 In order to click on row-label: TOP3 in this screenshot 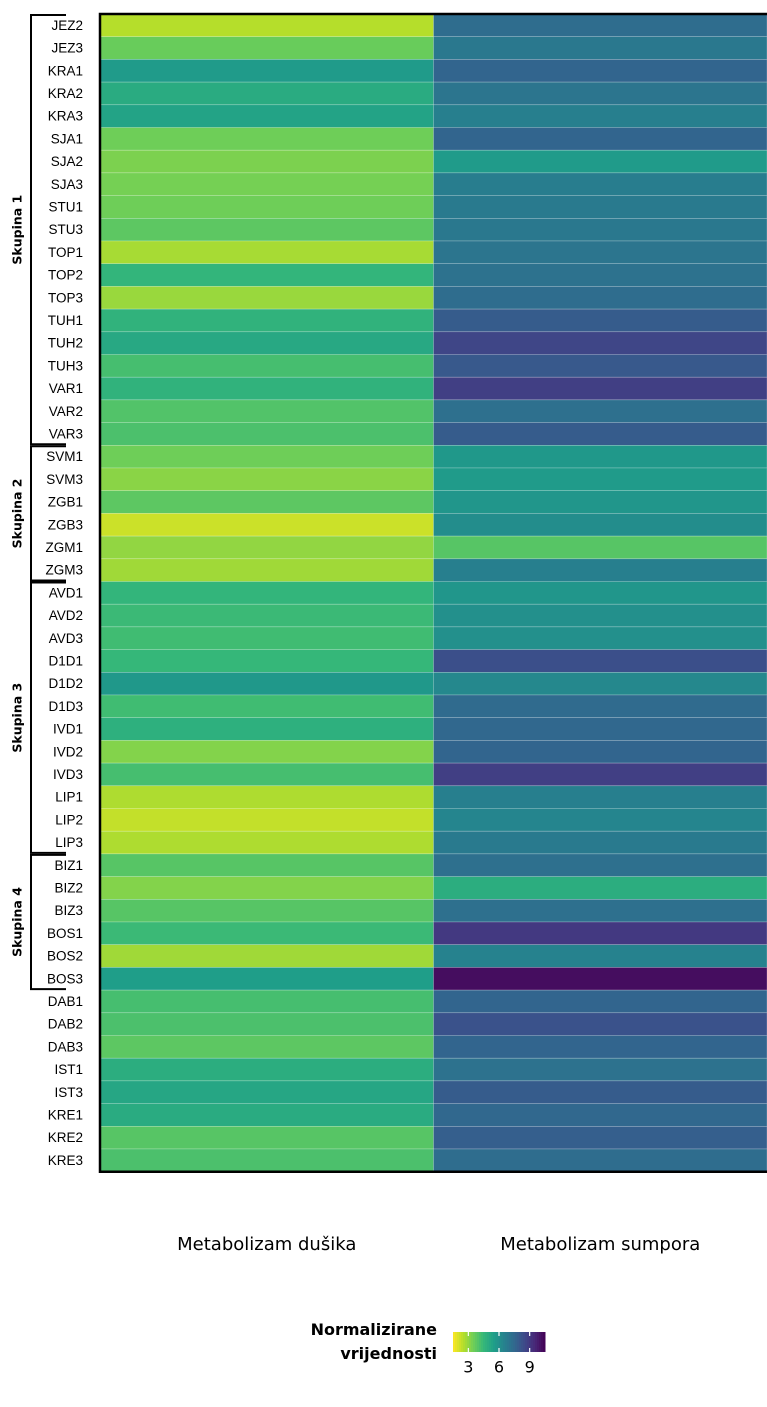, I will do `click(65, 297)`.